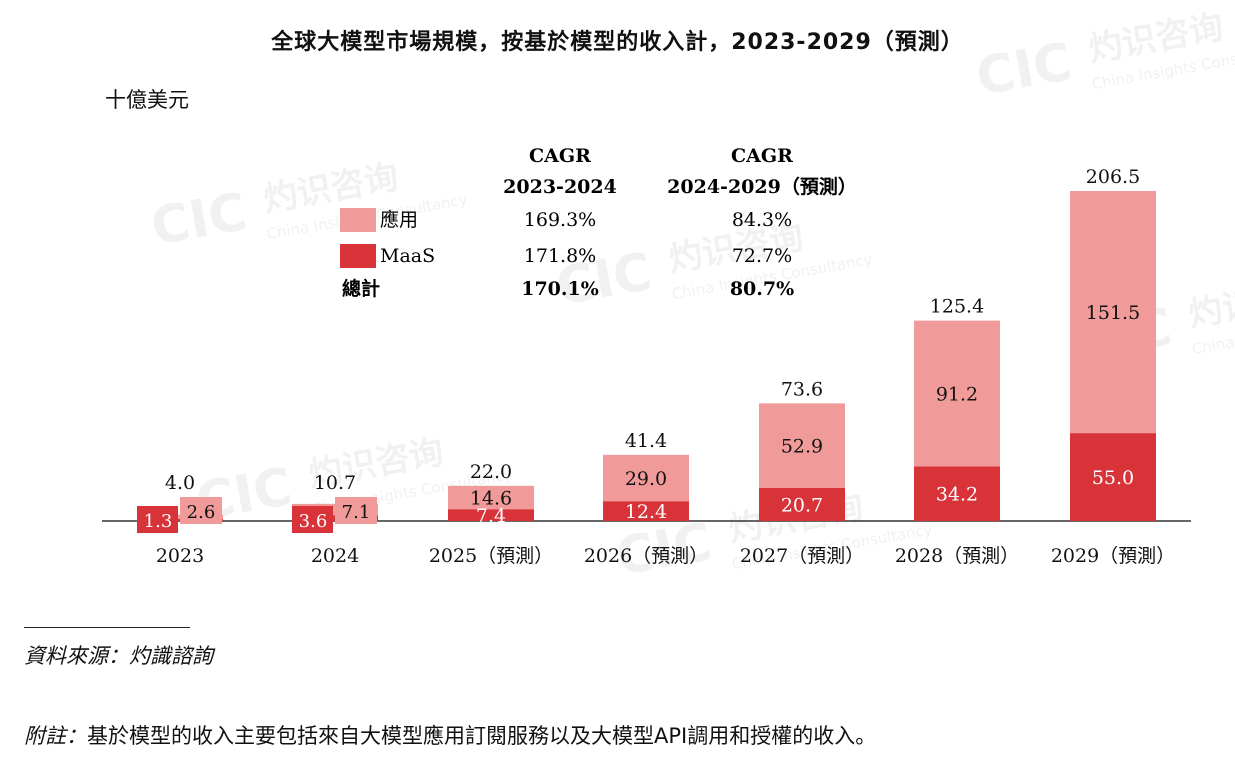 This screenshot has height=765, width=1235. I want to click on legend-label: MaaS, so click(407, 256).